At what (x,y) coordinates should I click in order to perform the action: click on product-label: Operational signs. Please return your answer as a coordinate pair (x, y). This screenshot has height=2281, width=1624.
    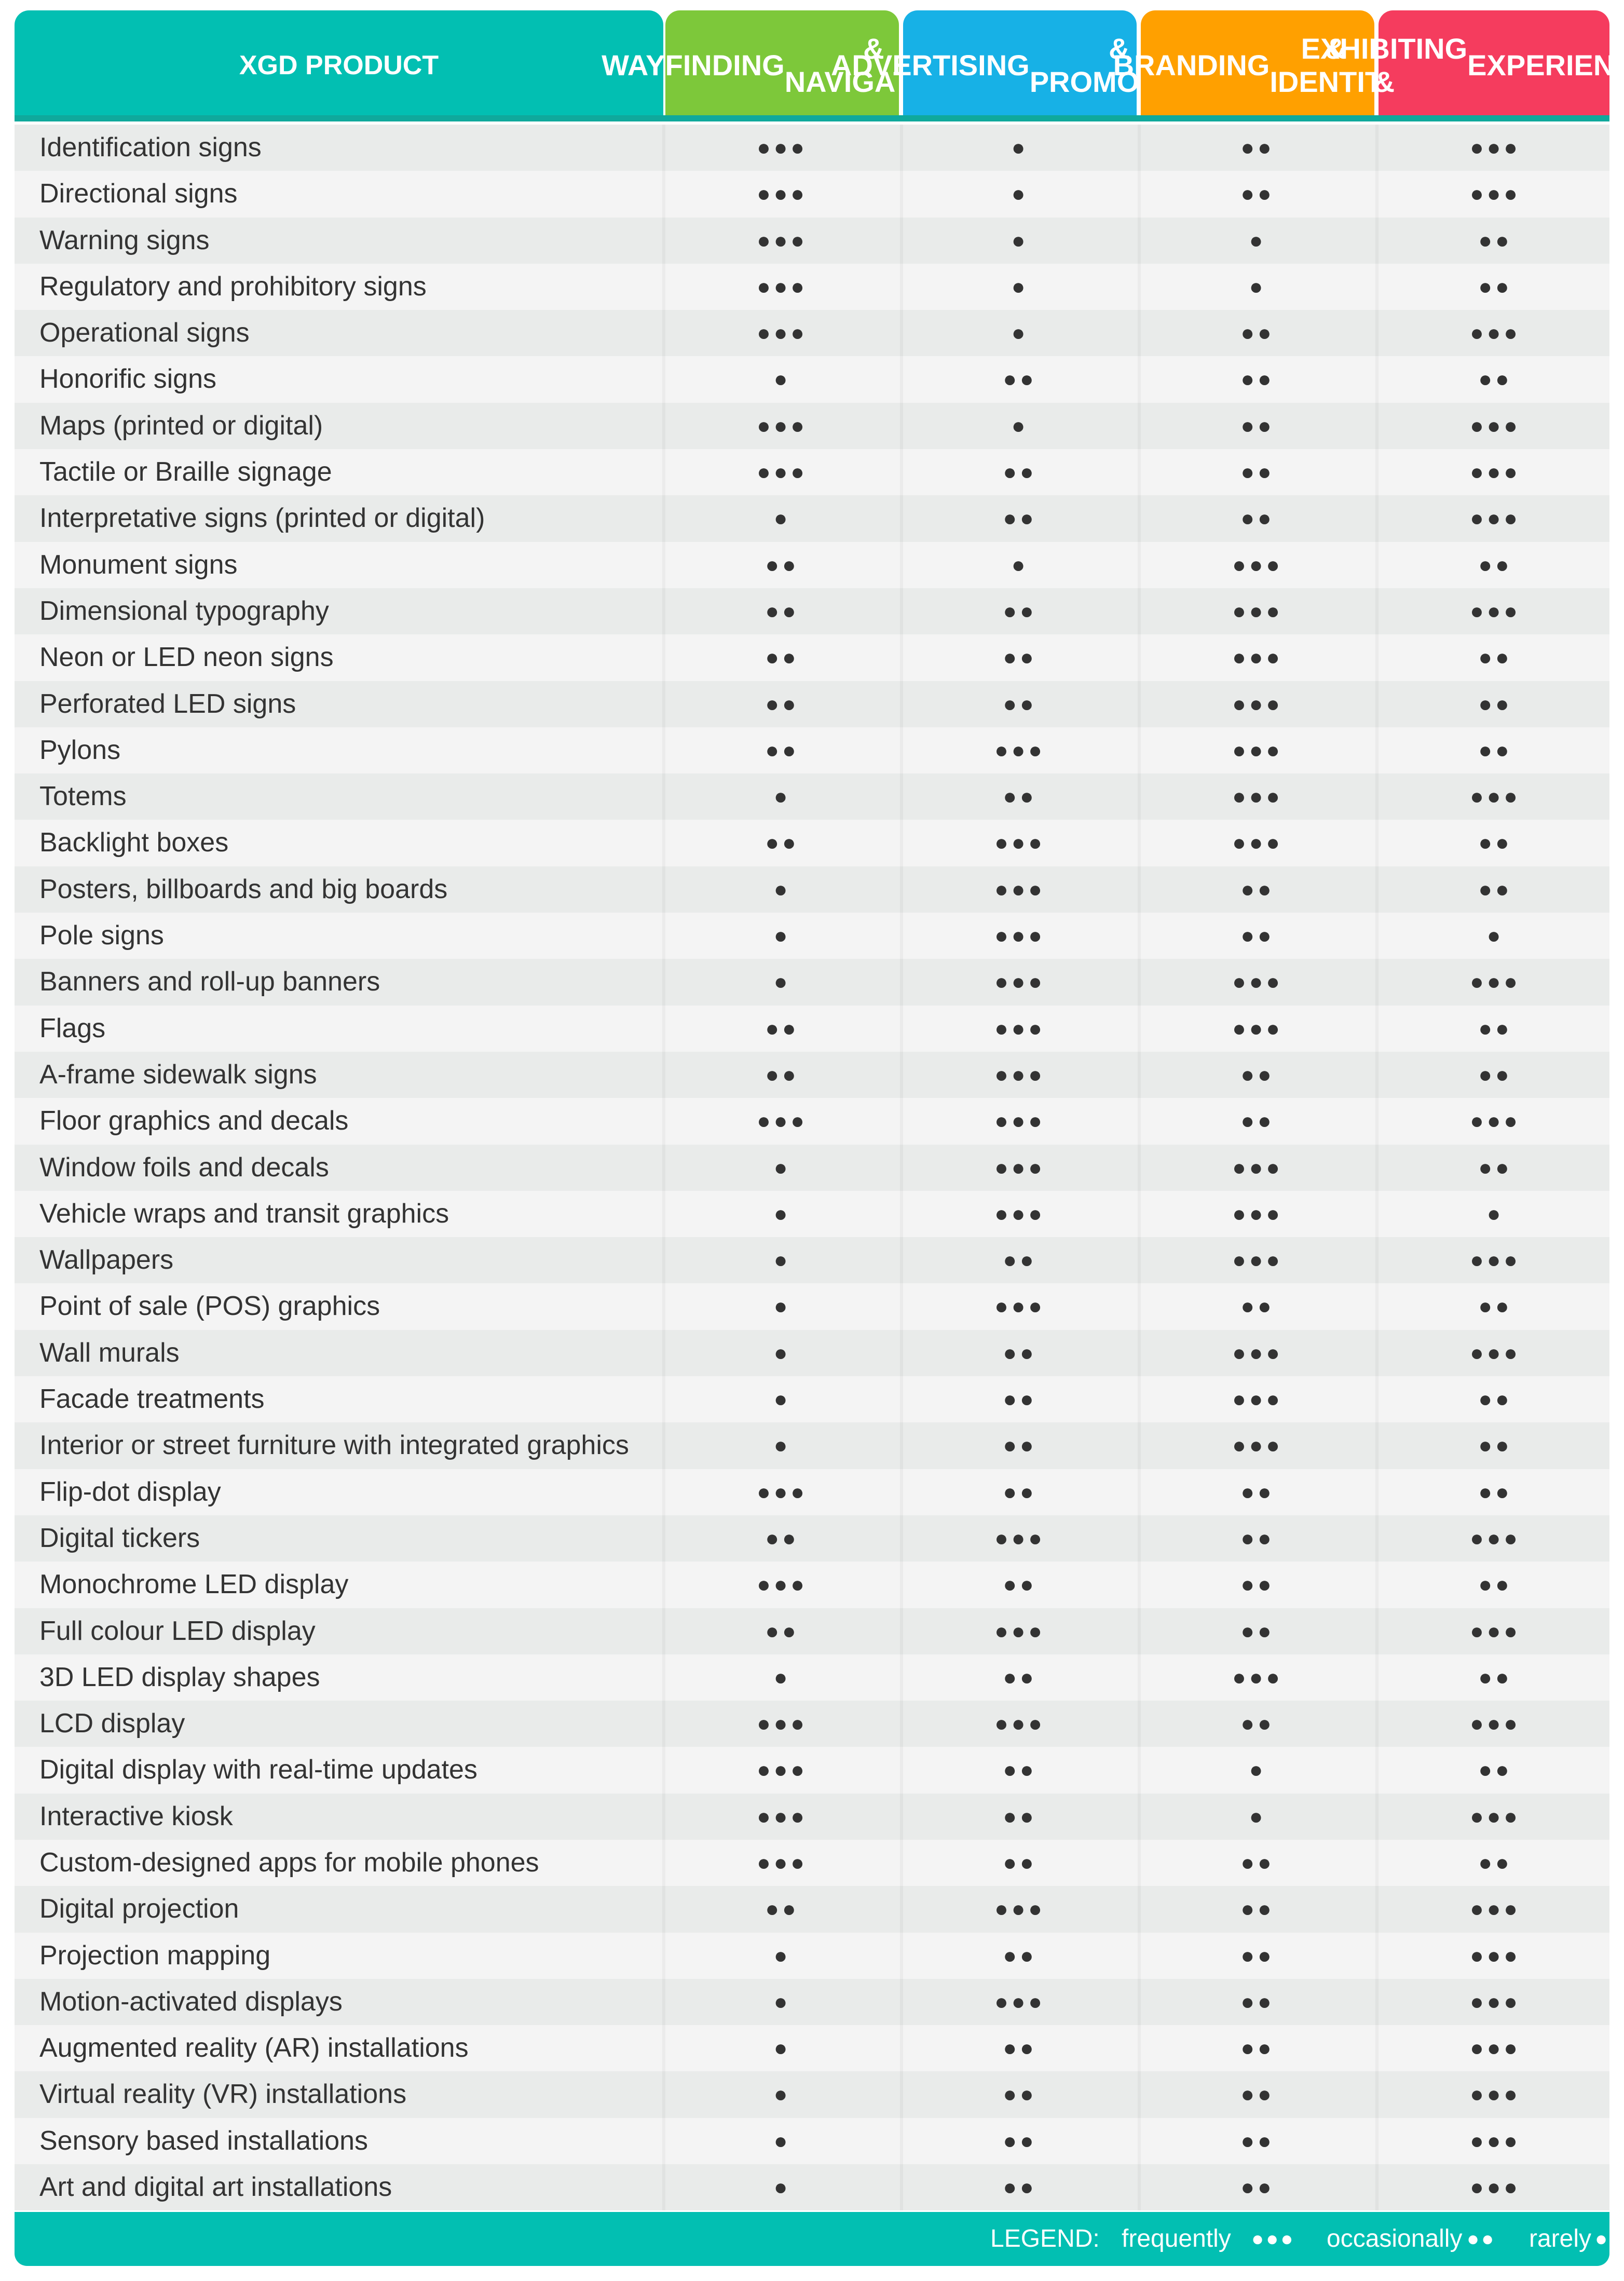
    Looking at the image, I should click on (144, 333).